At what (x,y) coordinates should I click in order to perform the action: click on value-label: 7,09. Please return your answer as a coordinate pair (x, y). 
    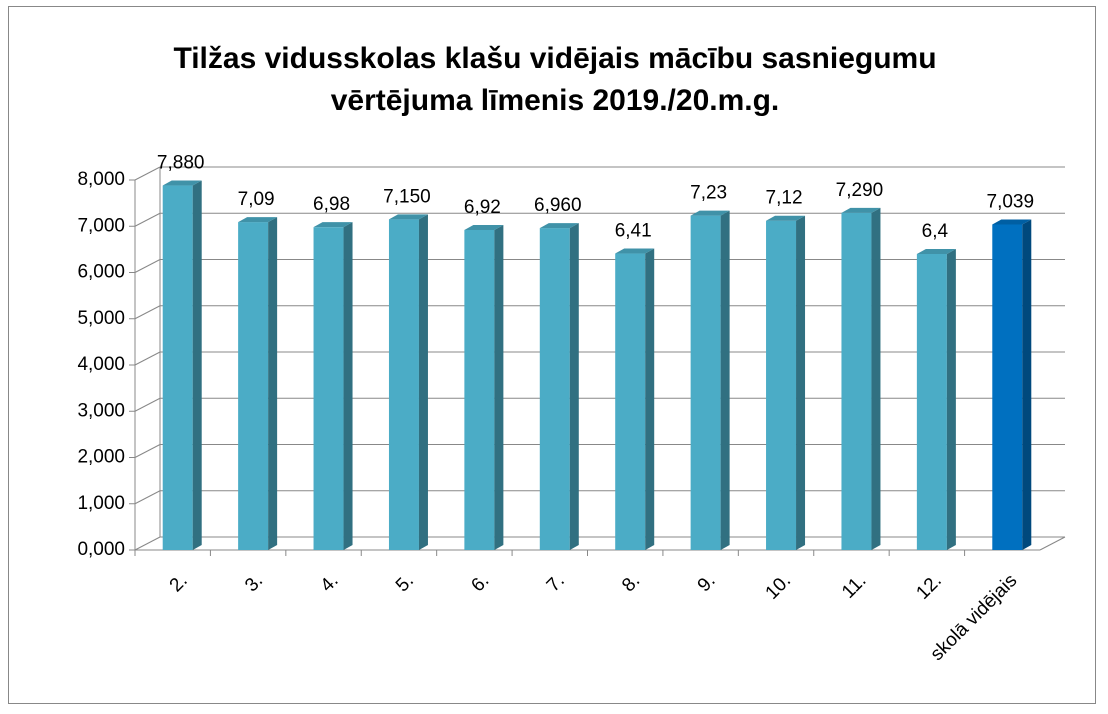
    Looking at the image, I should click on (256, 199).